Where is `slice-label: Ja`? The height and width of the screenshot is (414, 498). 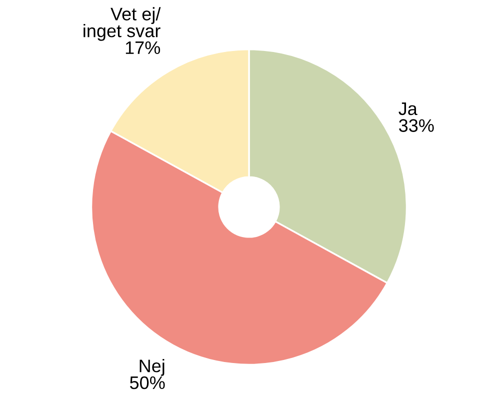
slice-label: Ja is located at coordinates (408, 109).